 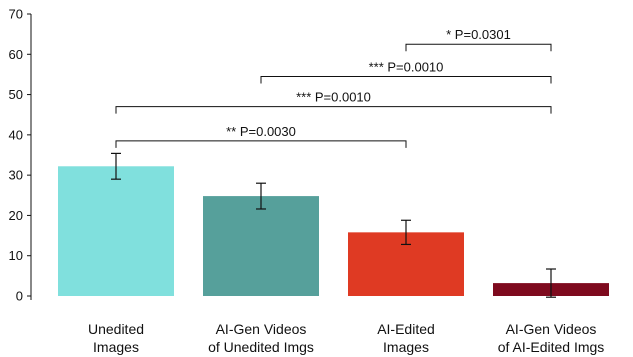 I want to click on y-tick-label: 30, so click(x=16, y=175).